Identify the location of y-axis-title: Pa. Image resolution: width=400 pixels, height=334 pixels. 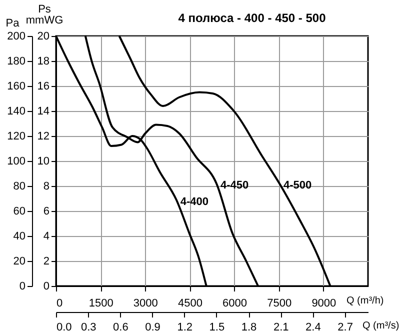
(13, 24).